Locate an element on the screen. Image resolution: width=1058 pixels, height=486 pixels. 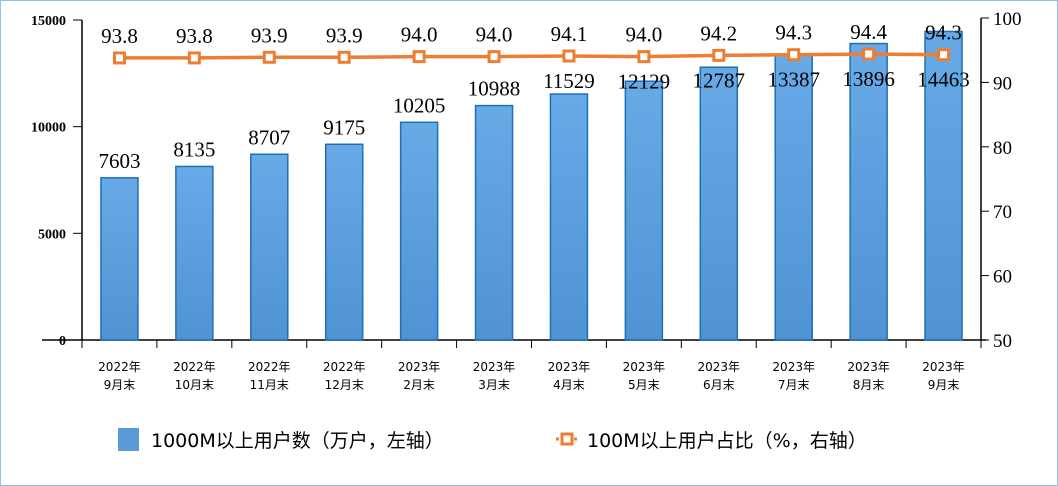
right-tick-label: 60 is located at coordinates (1002, 277).